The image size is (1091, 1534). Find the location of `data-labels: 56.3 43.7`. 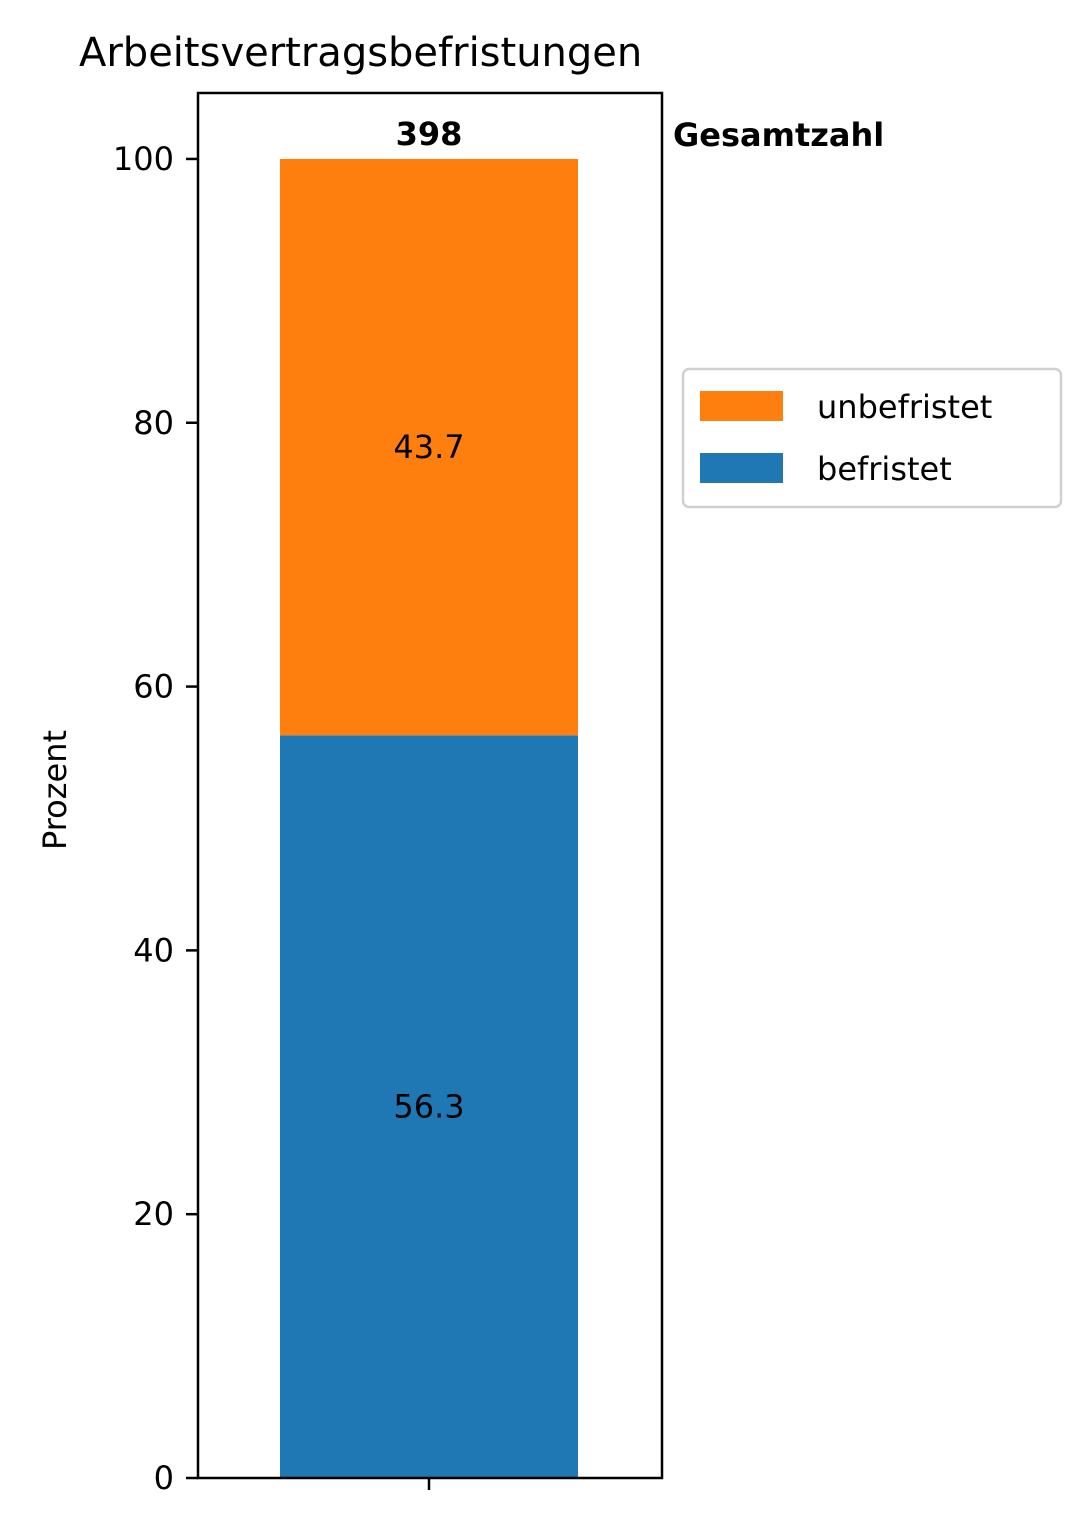

data-labels: 56.3 43.7 is located at coordinates (428, 777).